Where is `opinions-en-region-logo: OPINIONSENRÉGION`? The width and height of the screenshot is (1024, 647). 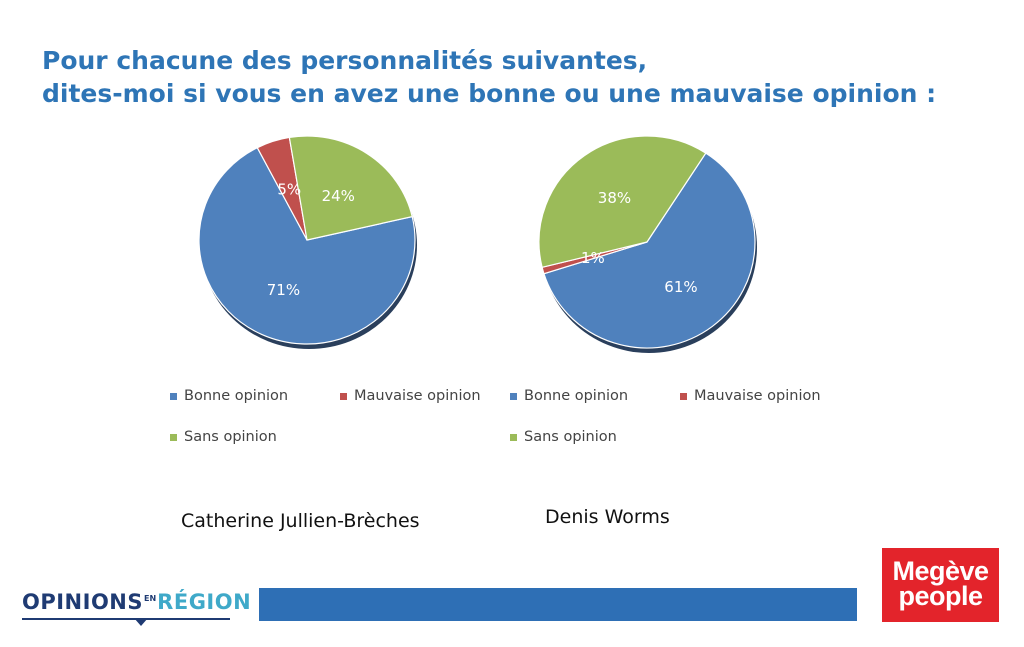
opinions-en-region-logo: OPINIONSENRÉGION is located at coordinates (136, 610).